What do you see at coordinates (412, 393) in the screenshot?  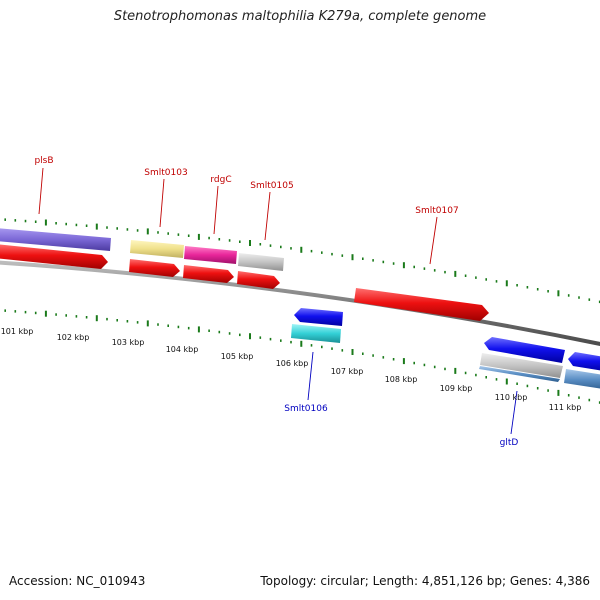 I see `reverse-label-leaders` at bounding box center [412, 393].